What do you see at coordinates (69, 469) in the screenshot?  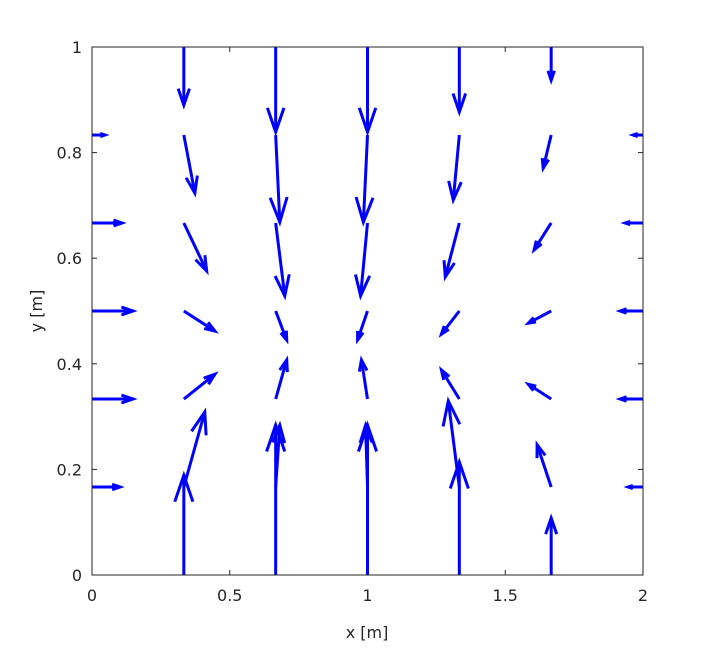 I see `y-tick-label: 0.2` at bounding box center [69, 469].